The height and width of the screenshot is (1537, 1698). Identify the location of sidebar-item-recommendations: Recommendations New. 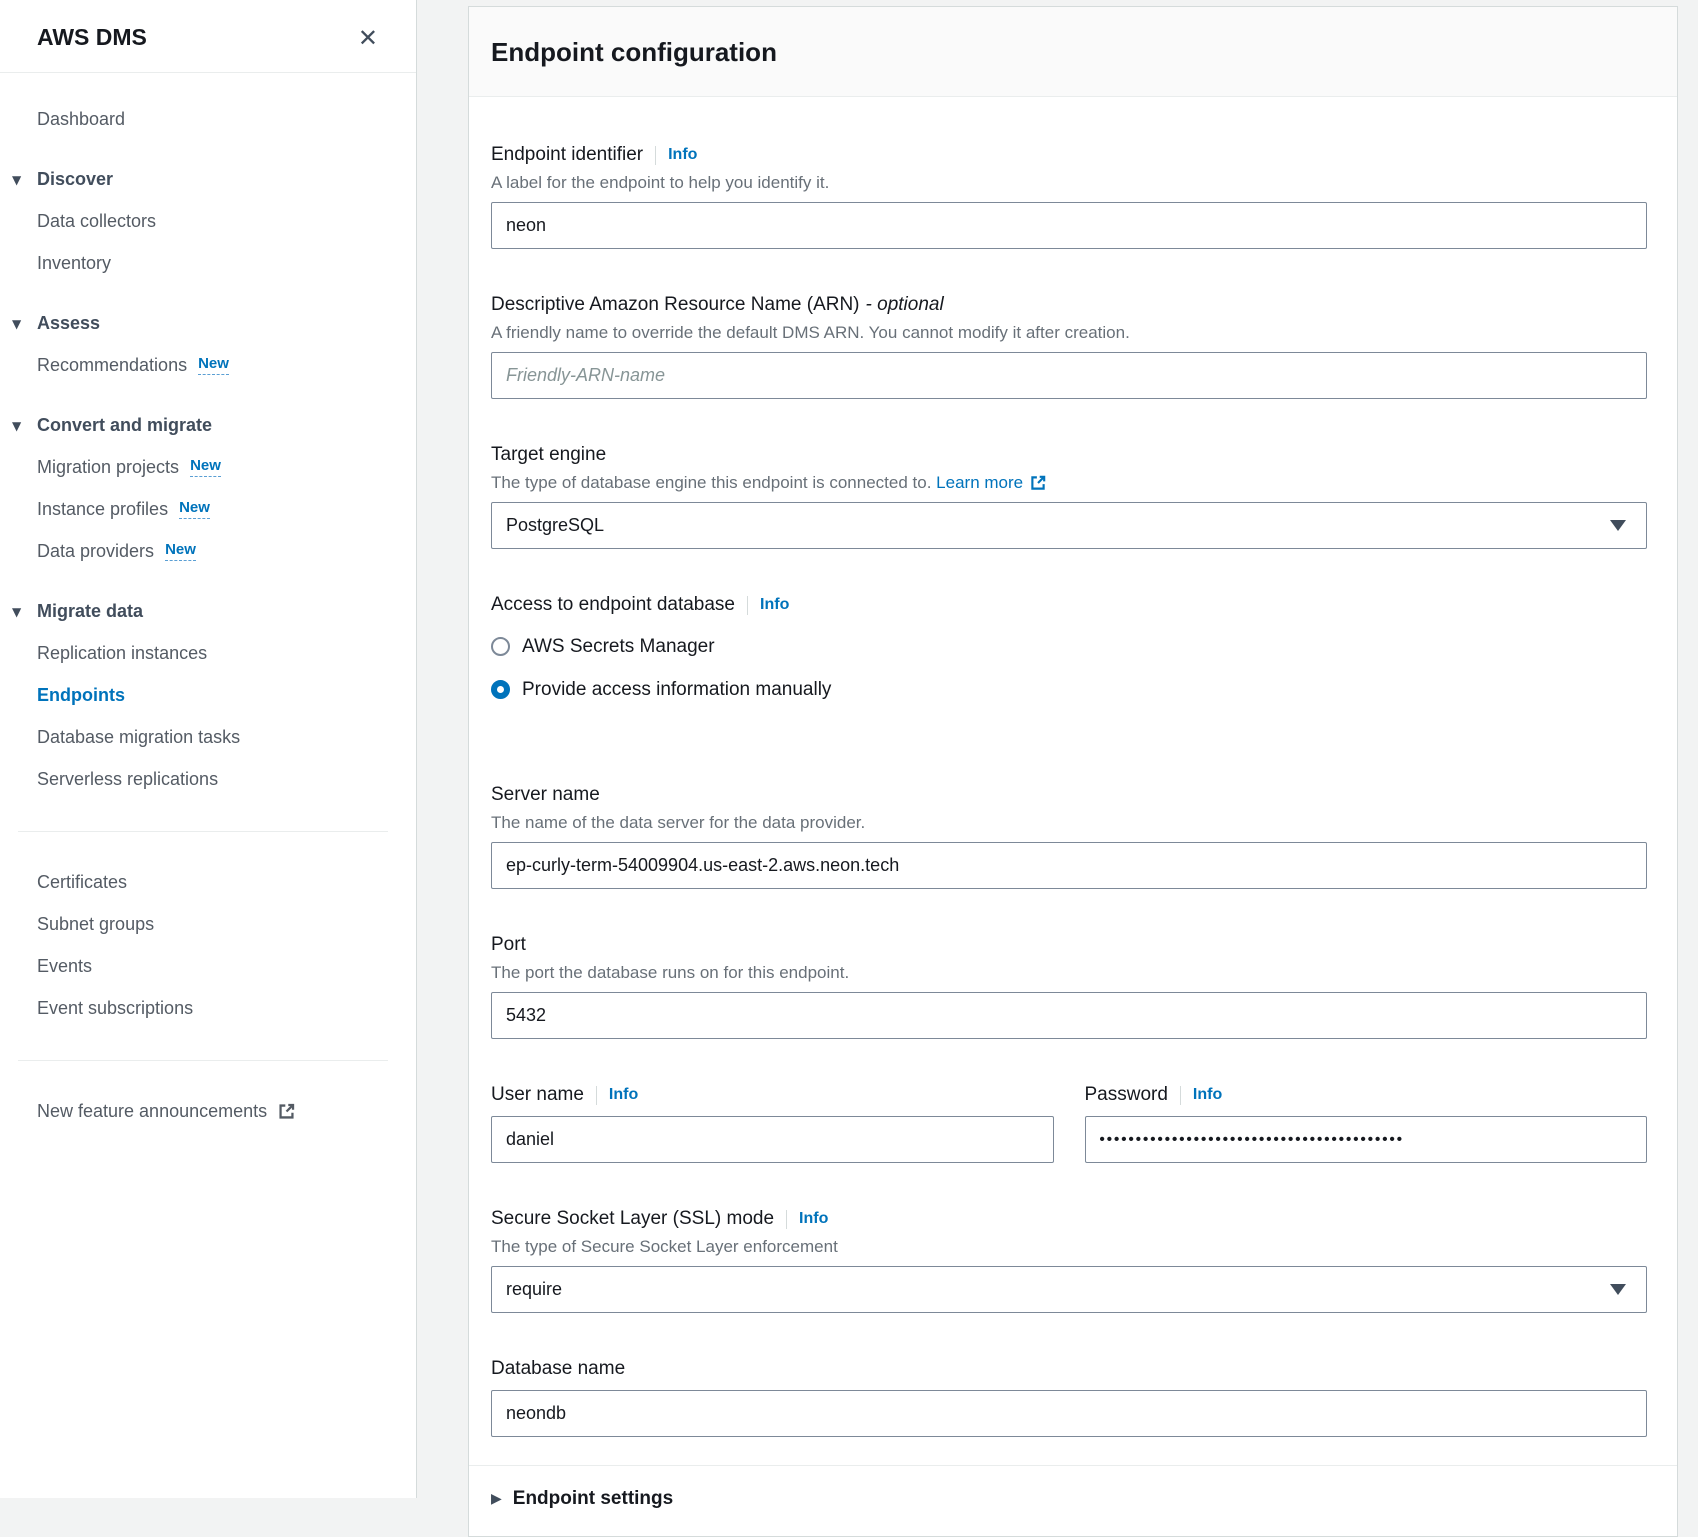
(208, 366).